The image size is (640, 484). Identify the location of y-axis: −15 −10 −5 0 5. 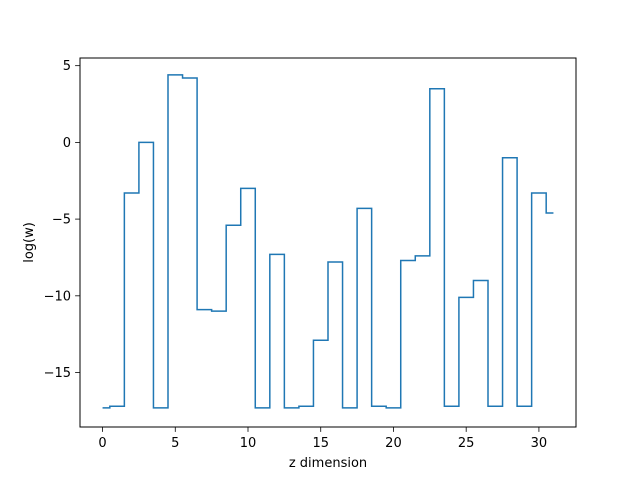
(62, 220).